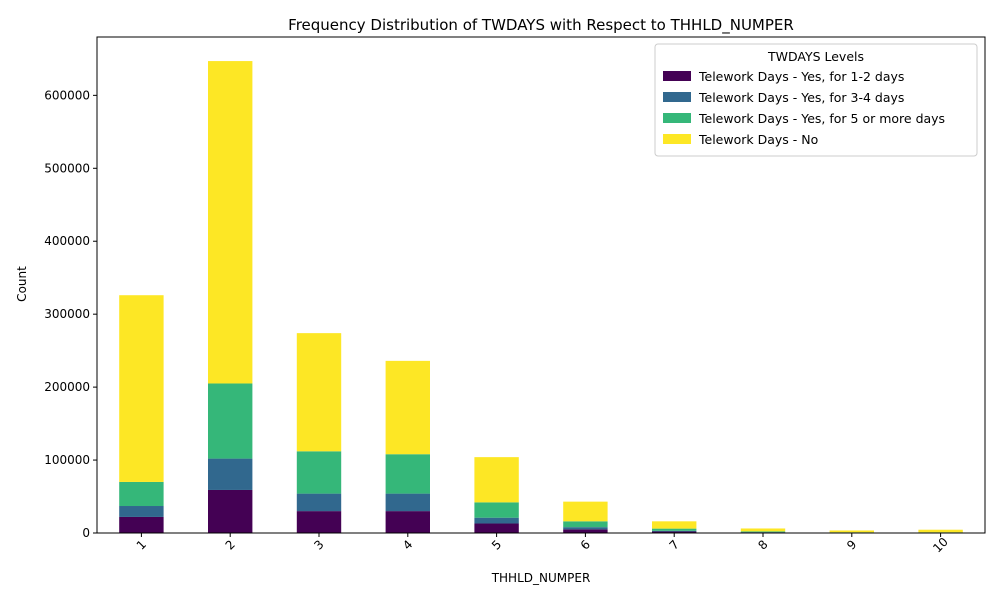 The width and height of the screenshot is (1000, 600). What do you see at coordinates (541, 578) in the screenshot?
I see `x-axis-label: THHLD_NUMPER` at bounding box center [541, 578].